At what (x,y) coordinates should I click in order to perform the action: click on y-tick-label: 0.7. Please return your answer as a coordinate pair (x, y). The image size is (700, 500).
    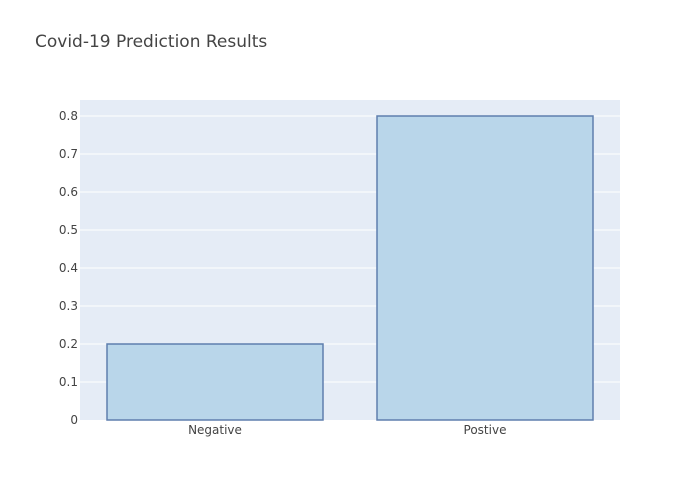
    Looking at the image, I should click on (68, 154).